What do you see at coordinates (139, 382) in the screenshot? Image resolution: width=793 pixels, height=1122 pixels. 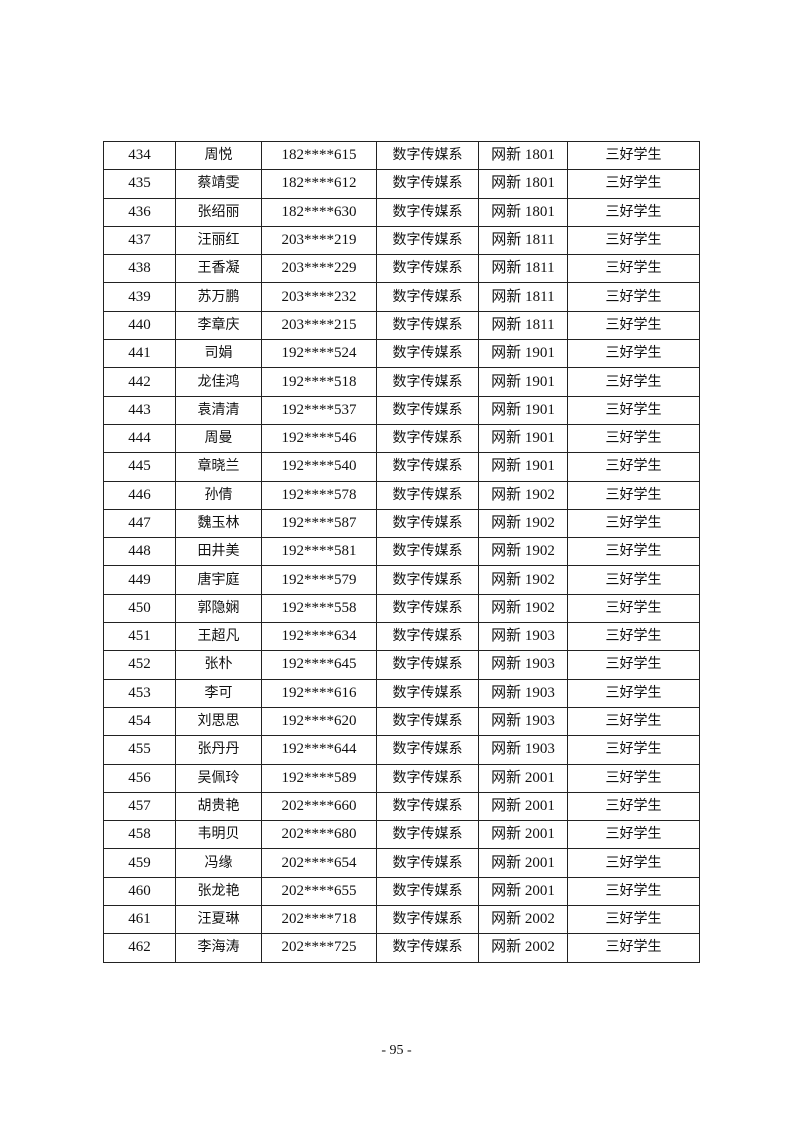 I see `row-number-cell: 442` at bounding box center [139, 382].